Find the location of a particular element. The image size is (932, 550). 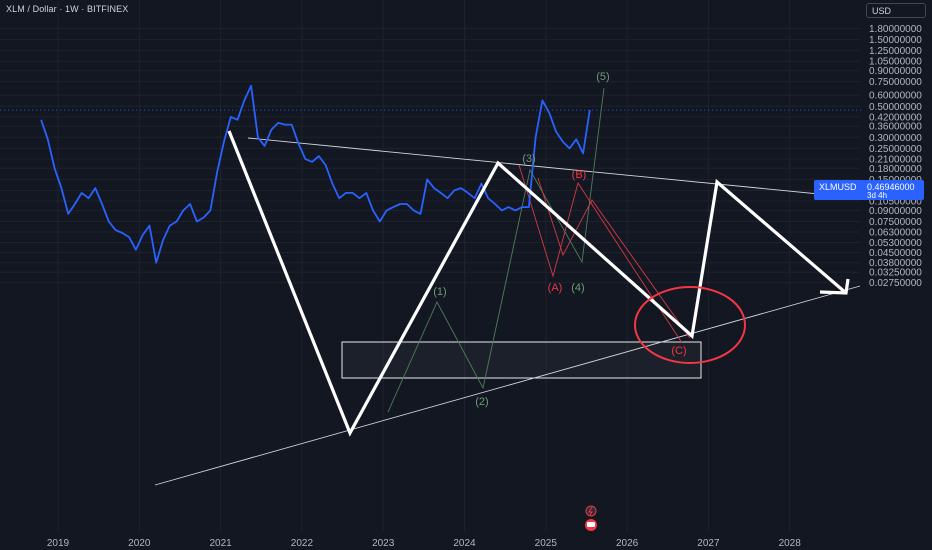

y-tick-label: 1.80000000 is located at coordinates (895, 29).